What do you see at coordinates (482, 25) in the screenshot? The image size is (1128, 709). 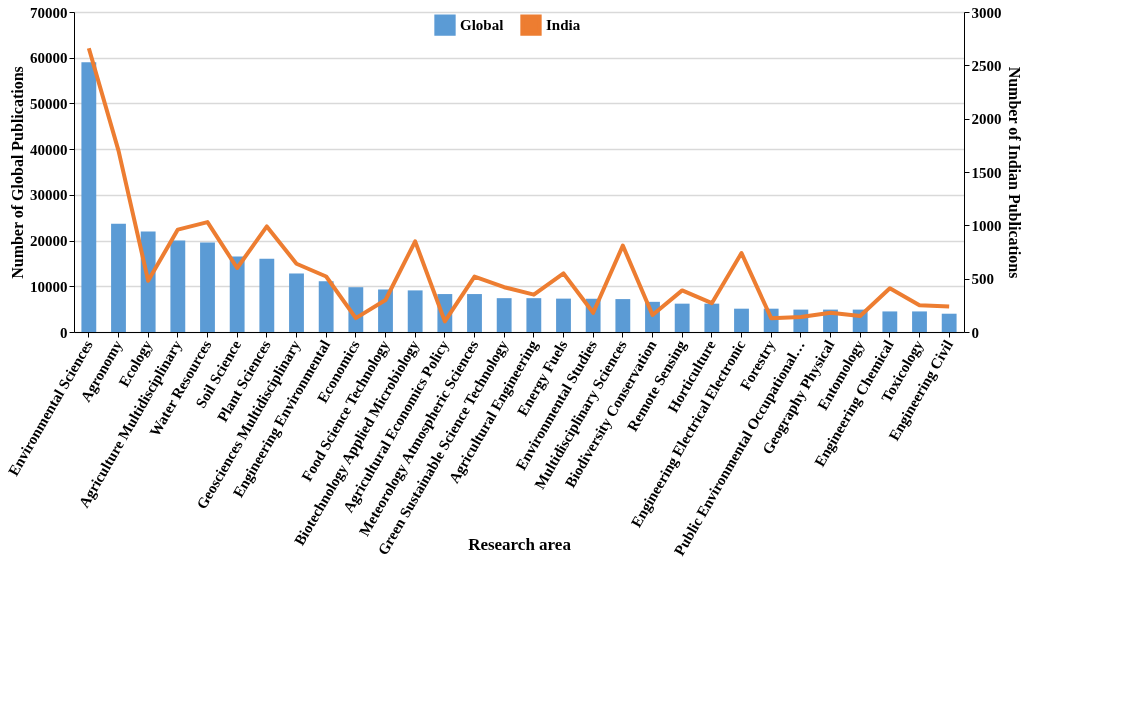 I see `legend-label: Global` at bounding box center [482, 25].